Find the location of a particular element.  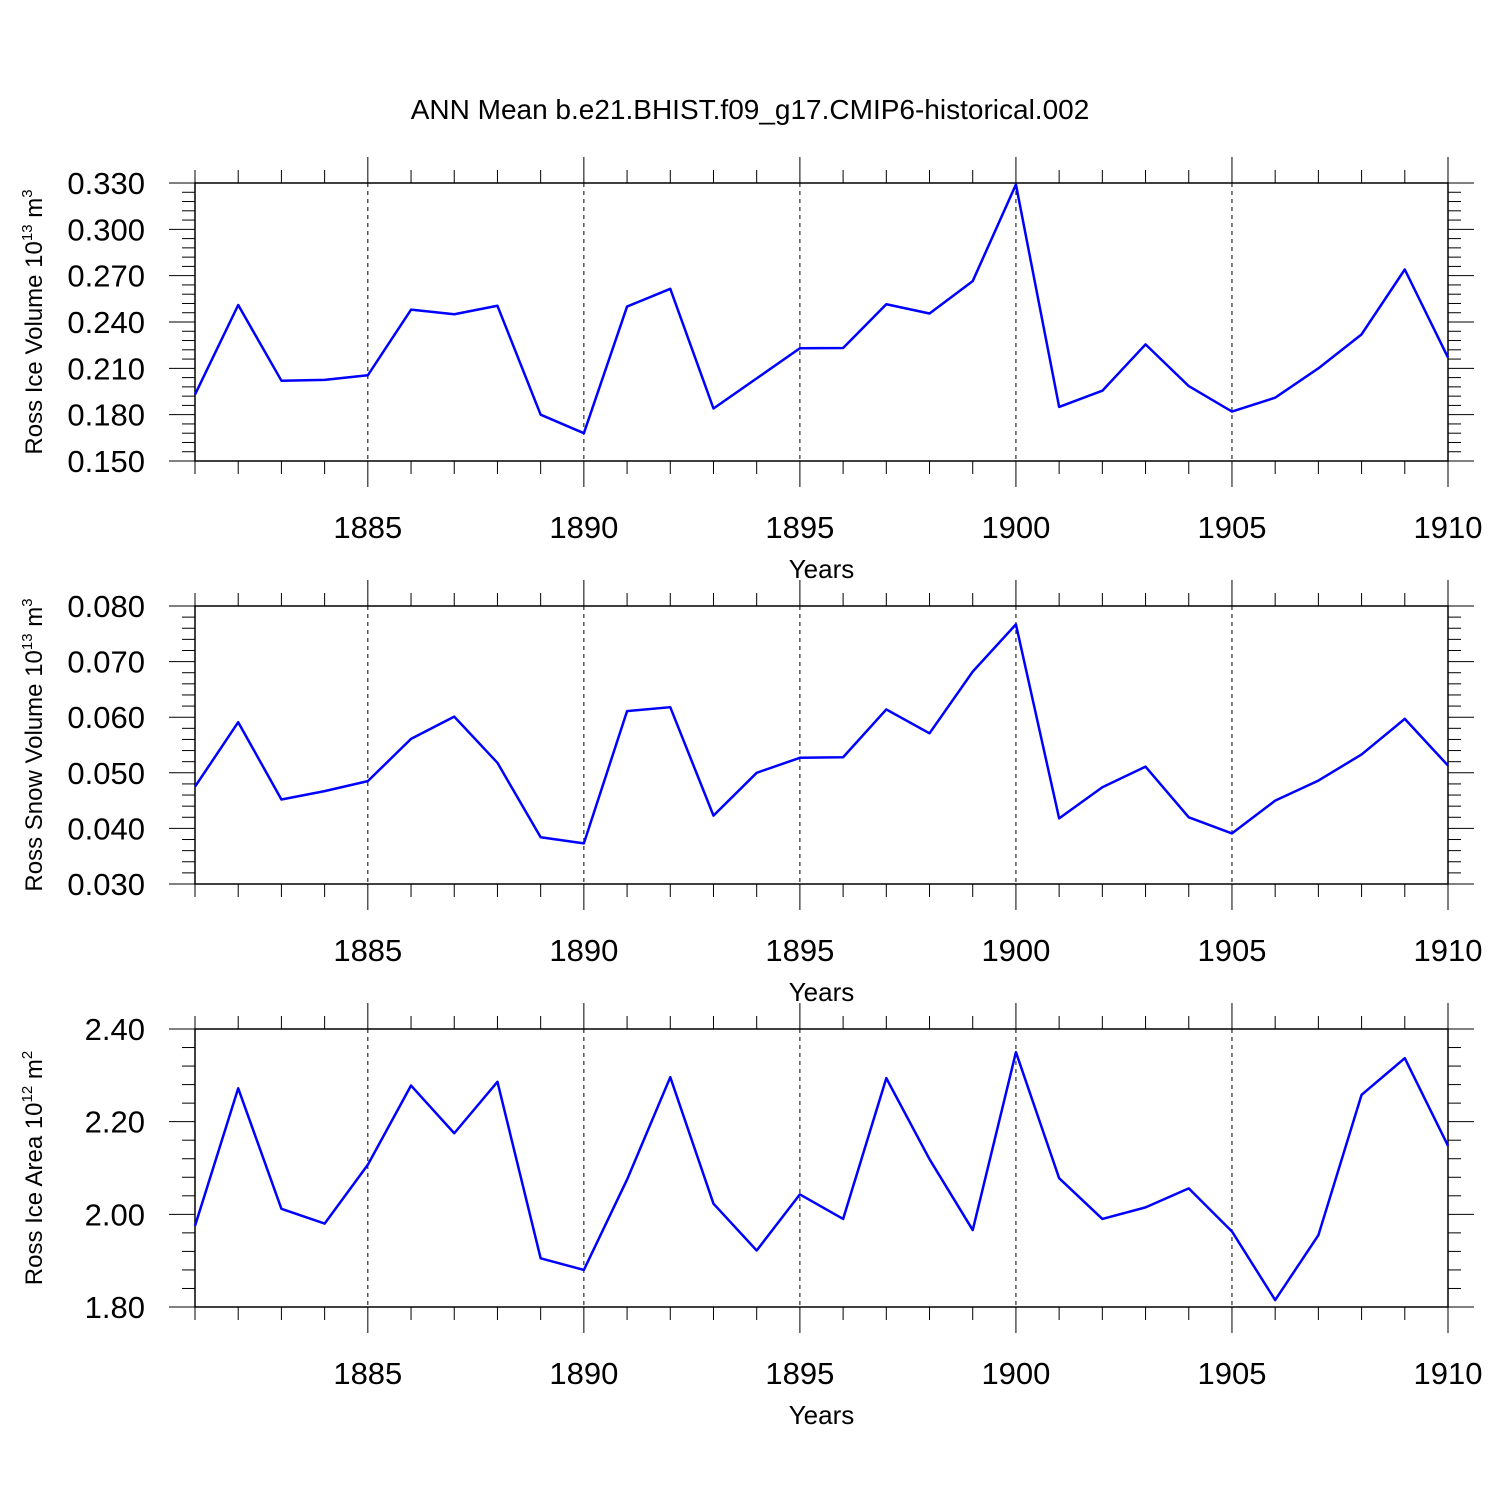

y-tick-label: 0.180 is located at coordinates (106, 415).